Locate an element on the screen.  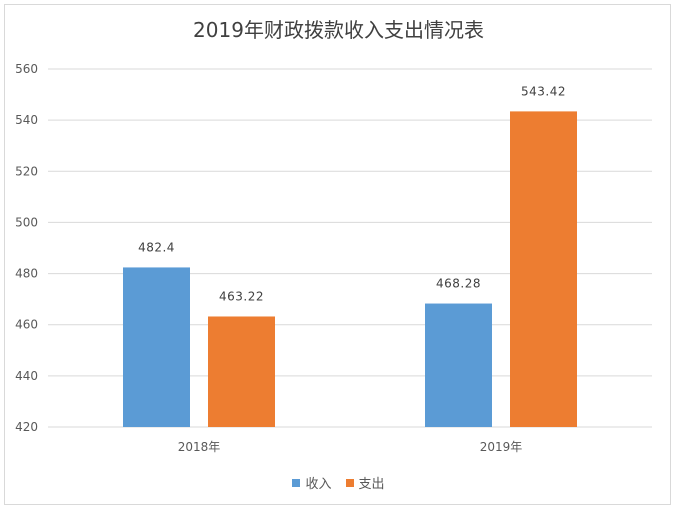
legend-item-expense: 支出 is located at coordinates (365, 482).